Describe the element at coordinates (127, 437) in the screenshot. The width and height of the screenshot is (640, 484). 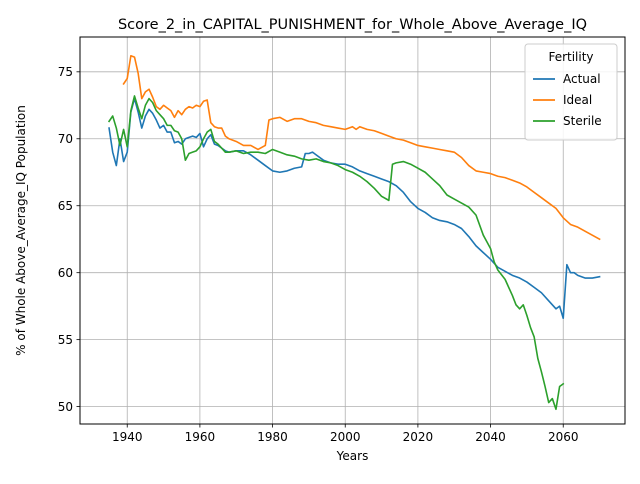
I see `x-tick-label: 1940` at that location.